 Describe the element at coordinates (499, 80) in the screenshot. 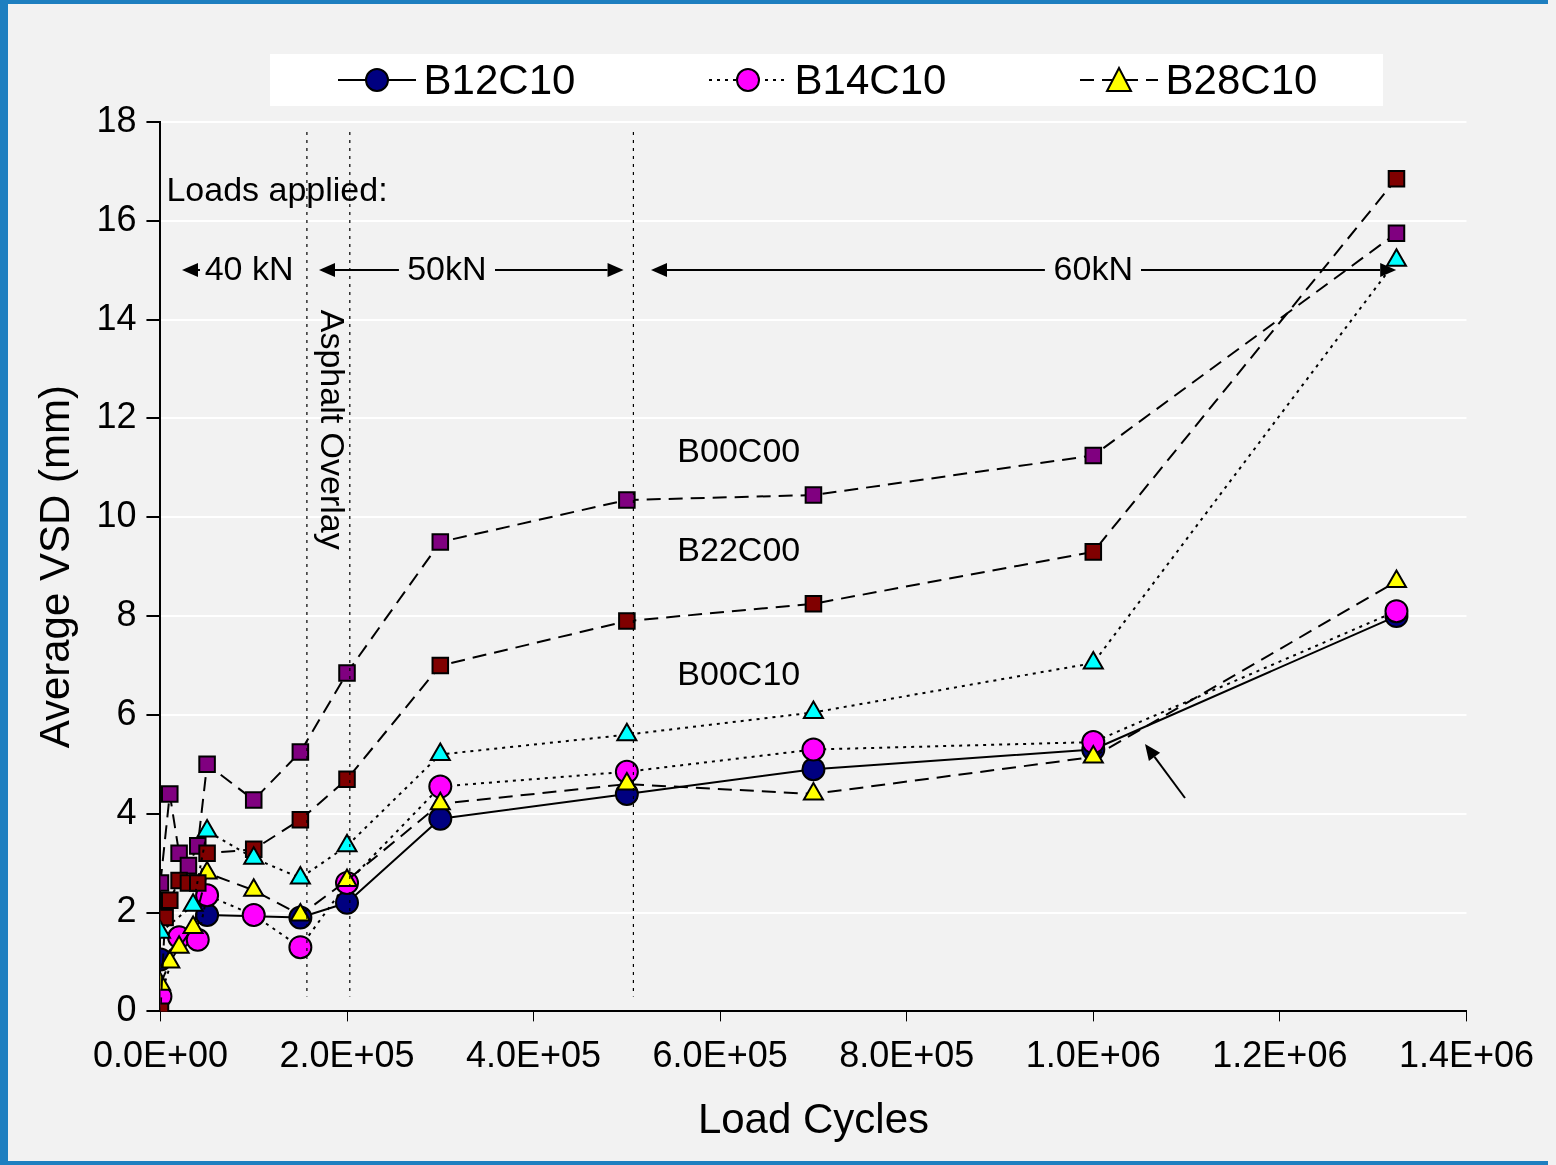

I see `legend-label: B12C10` at that location.